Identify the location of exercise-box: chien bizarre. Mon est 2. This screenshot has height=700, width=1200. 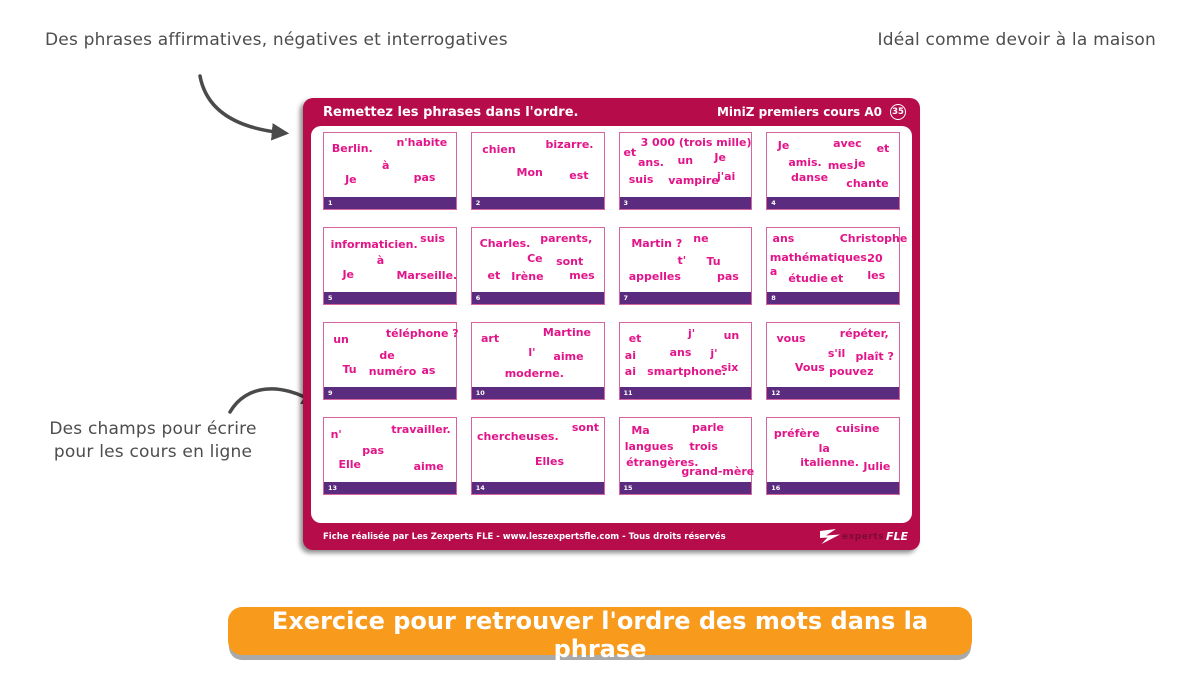
(537, 171).